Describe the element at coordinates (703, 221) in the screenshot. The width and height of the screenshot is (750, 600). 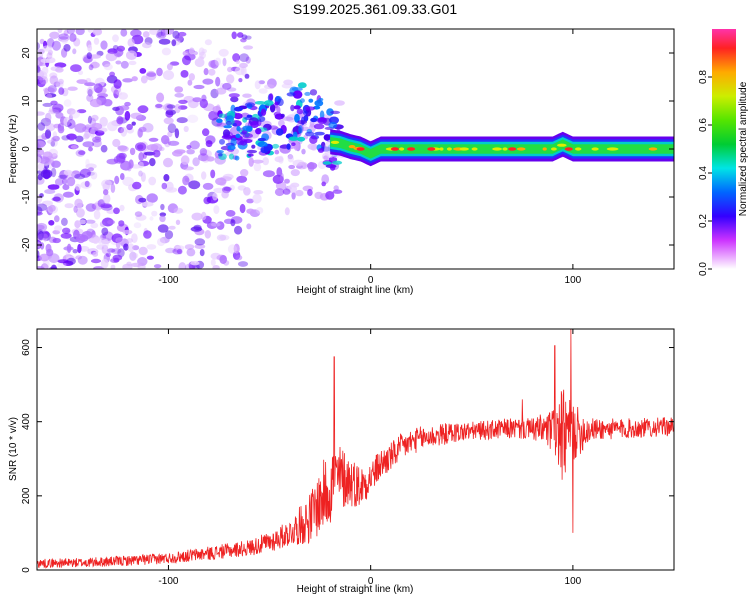
I see `colorbar-tick-label: 0.2` at that location.